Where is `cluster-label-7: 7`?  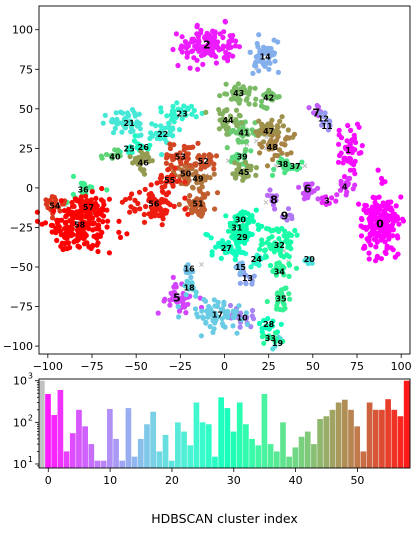 cluster-label-7: 7 is located at coordinates (317, 113).